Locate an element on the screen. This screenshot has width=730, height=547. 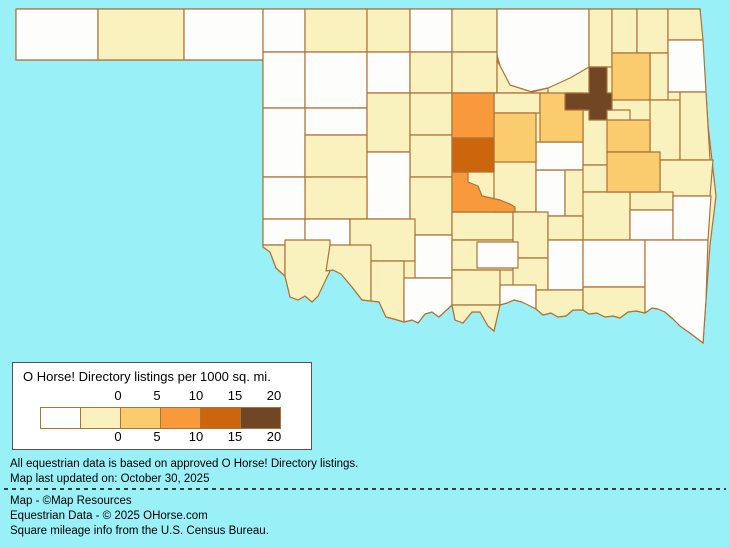
legend-tick-top-0: 0 is located at coordinates (118, 395).